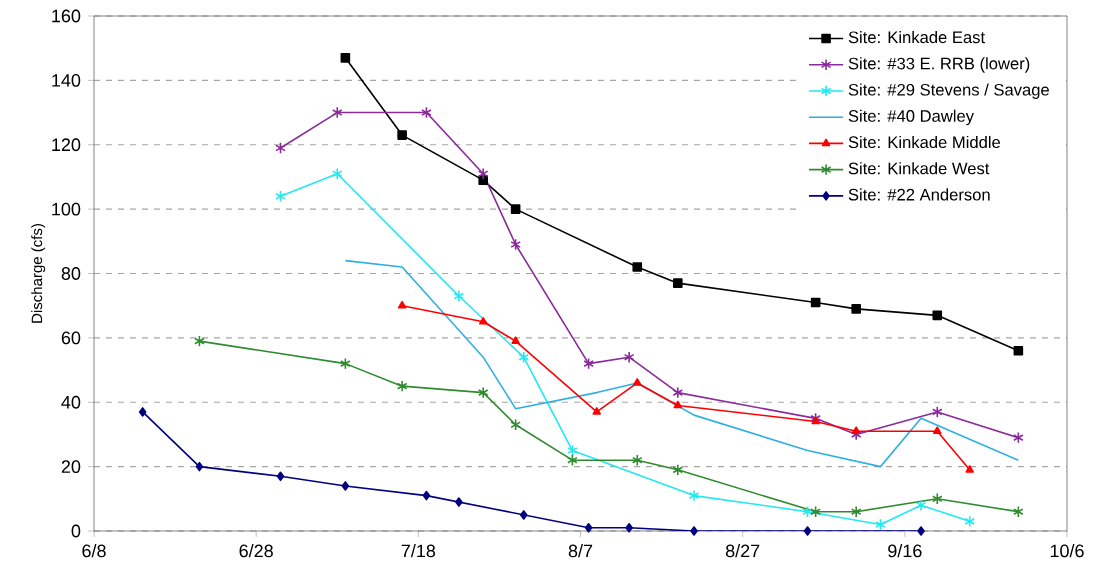 The image size is (1103, 586). What do you see at coordinates (38, 273) in the screenshot?
I see `y-axis-title: Discharge (cfs)` at bounding box center [38, 273].